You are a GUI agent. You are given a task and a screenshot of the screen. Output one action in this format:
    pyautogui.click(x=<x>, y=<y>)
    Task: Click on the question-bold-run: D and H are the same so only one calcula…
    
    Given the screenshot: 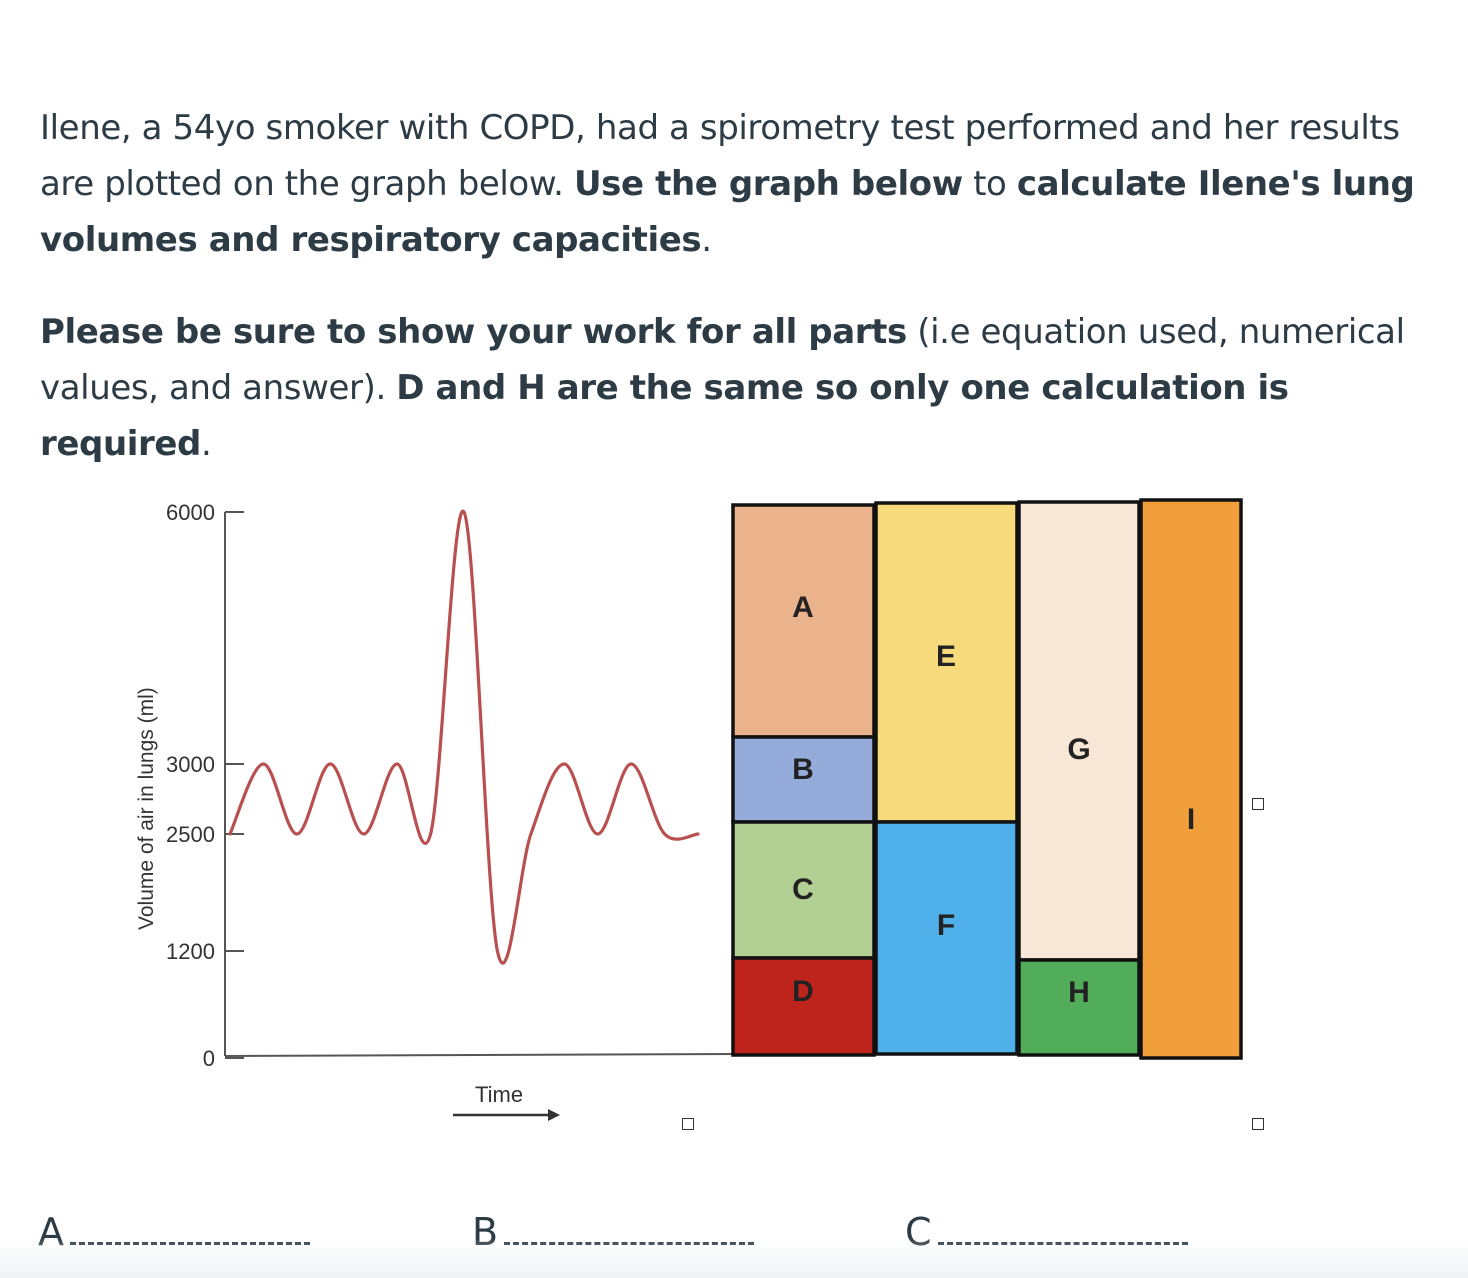 What is the action you would take?
    pyautogui.click(x=664, y=416)
    